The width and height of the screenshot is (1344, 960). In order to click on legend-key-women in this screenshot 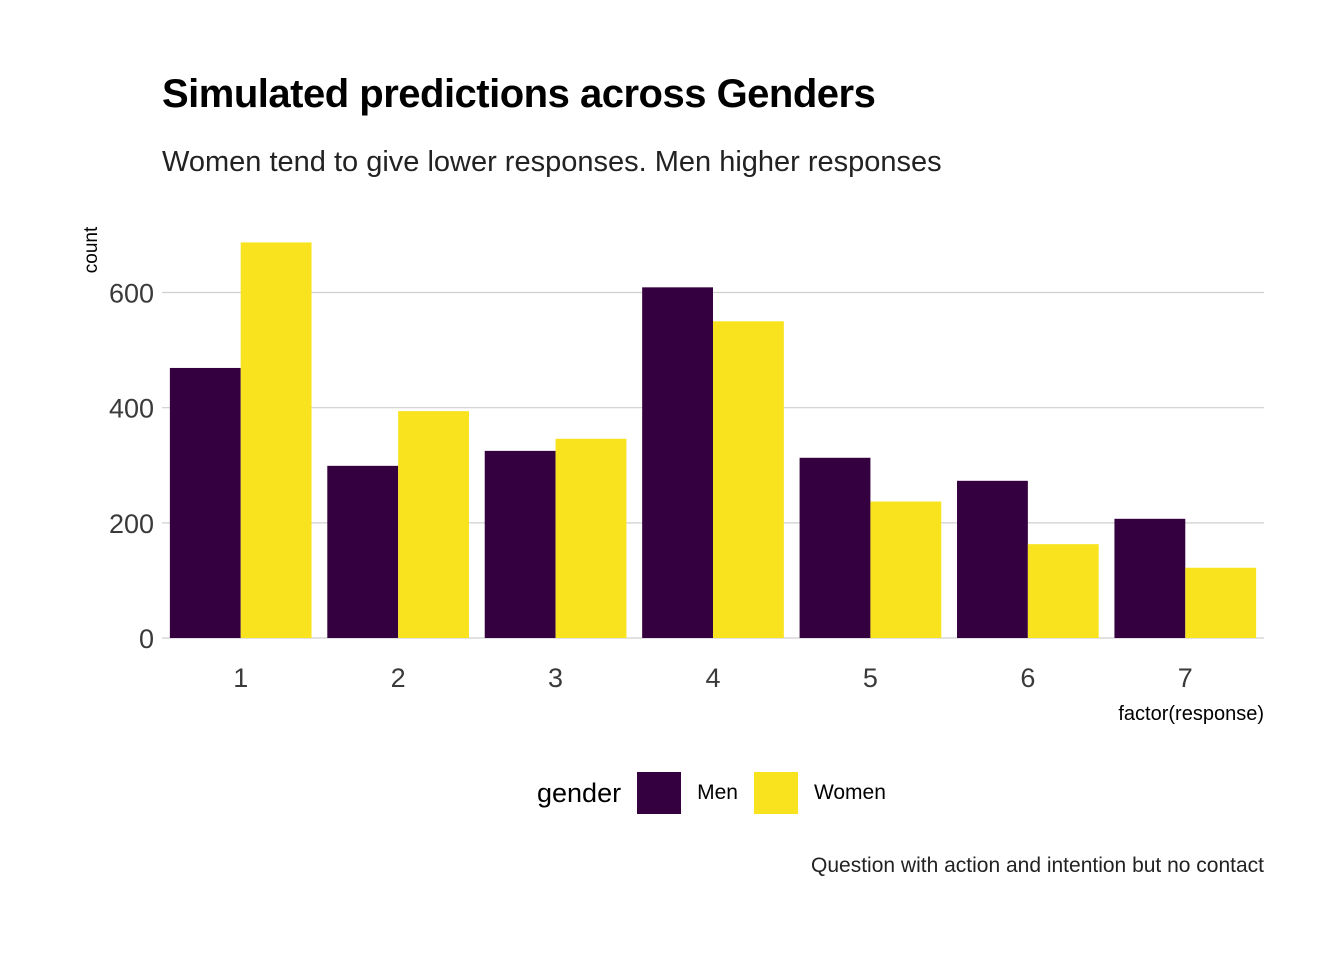, I will do `click(775, 793)`.